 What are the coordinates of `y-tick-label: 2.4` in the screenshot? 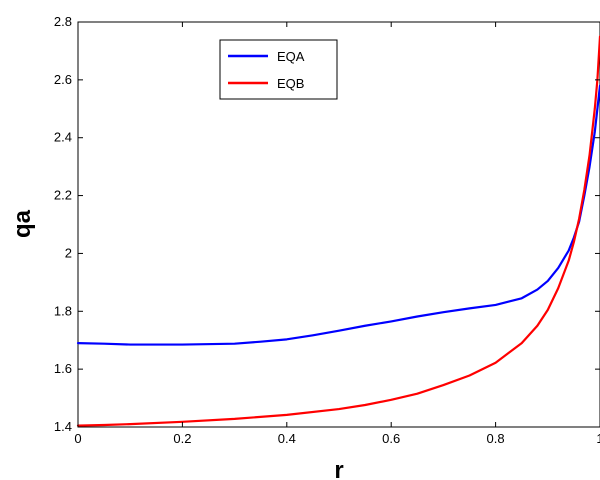 It's located at (63, 137).